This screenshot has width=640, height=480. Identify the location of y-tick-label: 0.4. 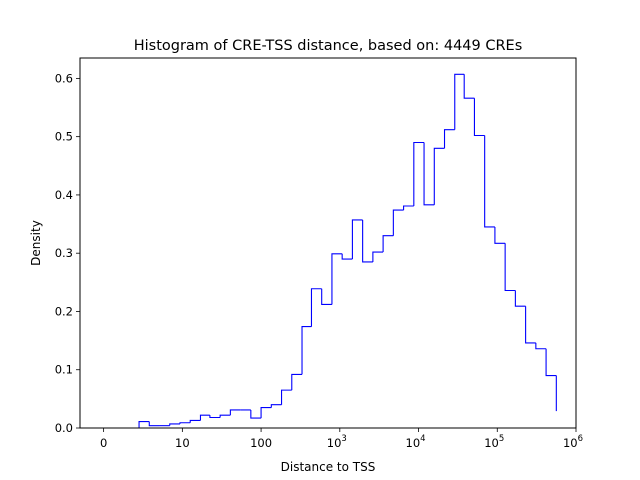
(64, 195).